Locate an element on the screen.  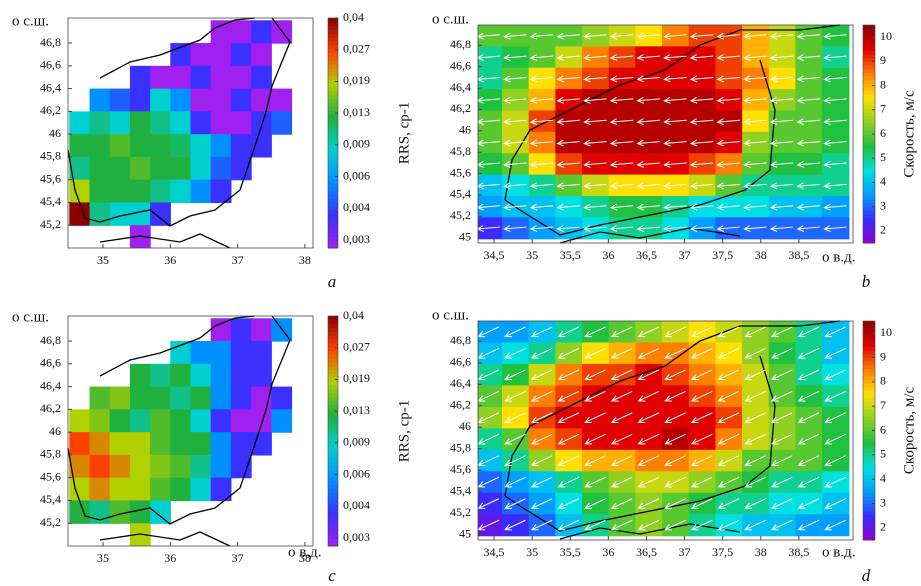
colorbar-tick-label: 4 is located at coordinates (883, 478).